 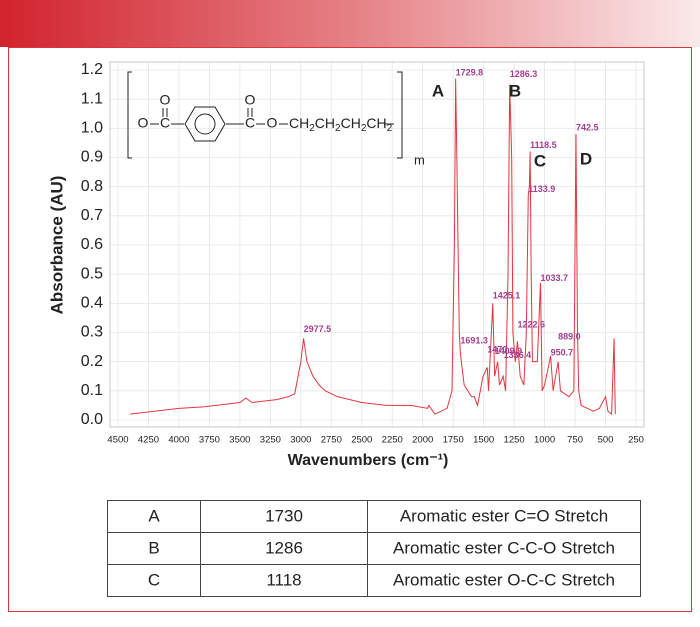 What do you see at coordinates (575, 440) in the screenshot?
I see `x-tick-label: 750` at bounding box center [575, 440].